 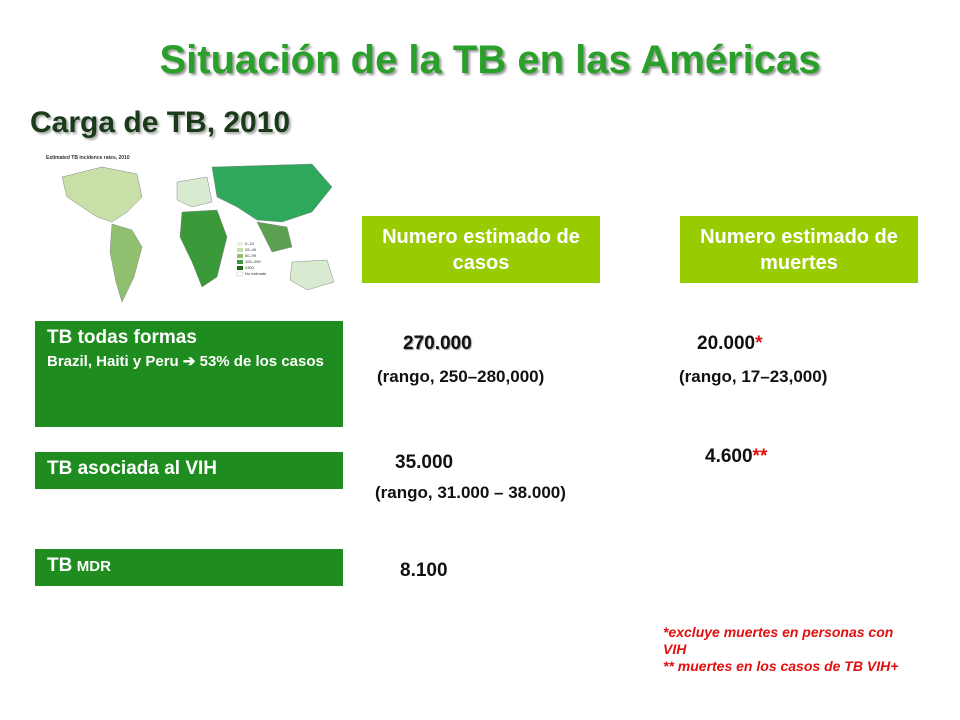 What do you see at coordinates (256, 273) in the screenshot?
I see `map-legend: No estimate` at bounding box center [256, 273].